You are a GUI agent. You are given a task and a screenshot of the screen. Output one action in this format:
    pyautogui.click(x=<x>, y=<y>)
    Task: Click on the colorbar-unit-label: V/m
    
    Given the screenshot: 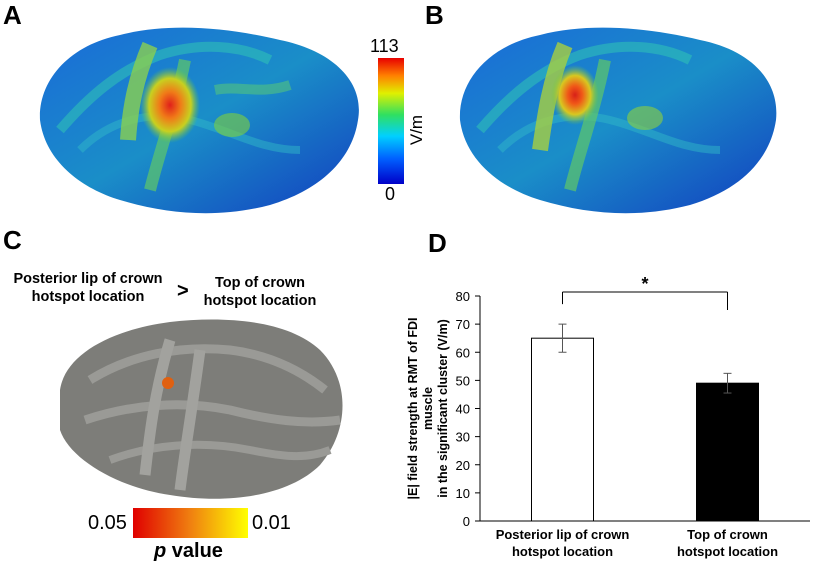 What is the action you would take?
    pyautogui.click(x=416, y=130)
    